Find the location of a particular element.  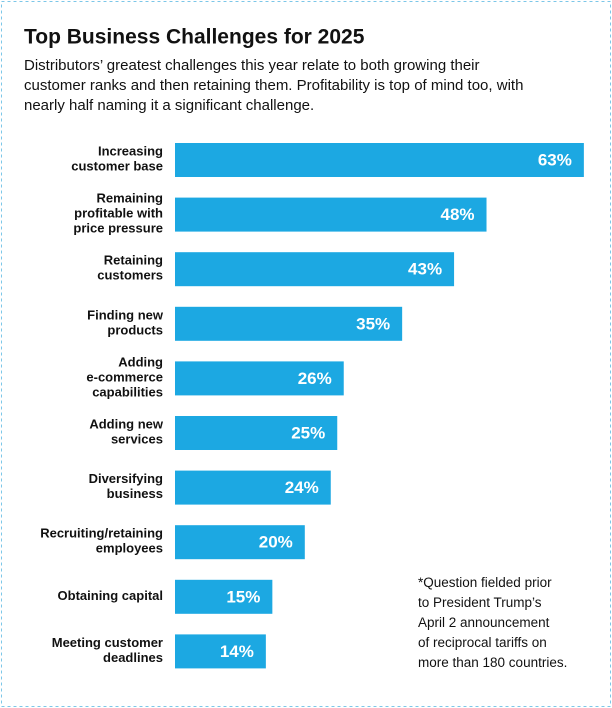

category-label: Adding new services is located at coordinates (126, 432).